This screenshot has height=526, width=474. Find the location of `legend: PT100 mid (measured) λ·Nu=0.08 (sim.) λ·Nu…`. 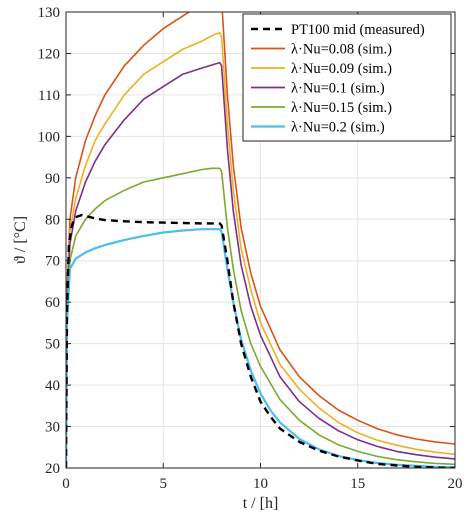

legend: PT100 mid (measured) λ·Nu=0.08 (sim.) λ·Nu… is located at coordinates (347, 77).